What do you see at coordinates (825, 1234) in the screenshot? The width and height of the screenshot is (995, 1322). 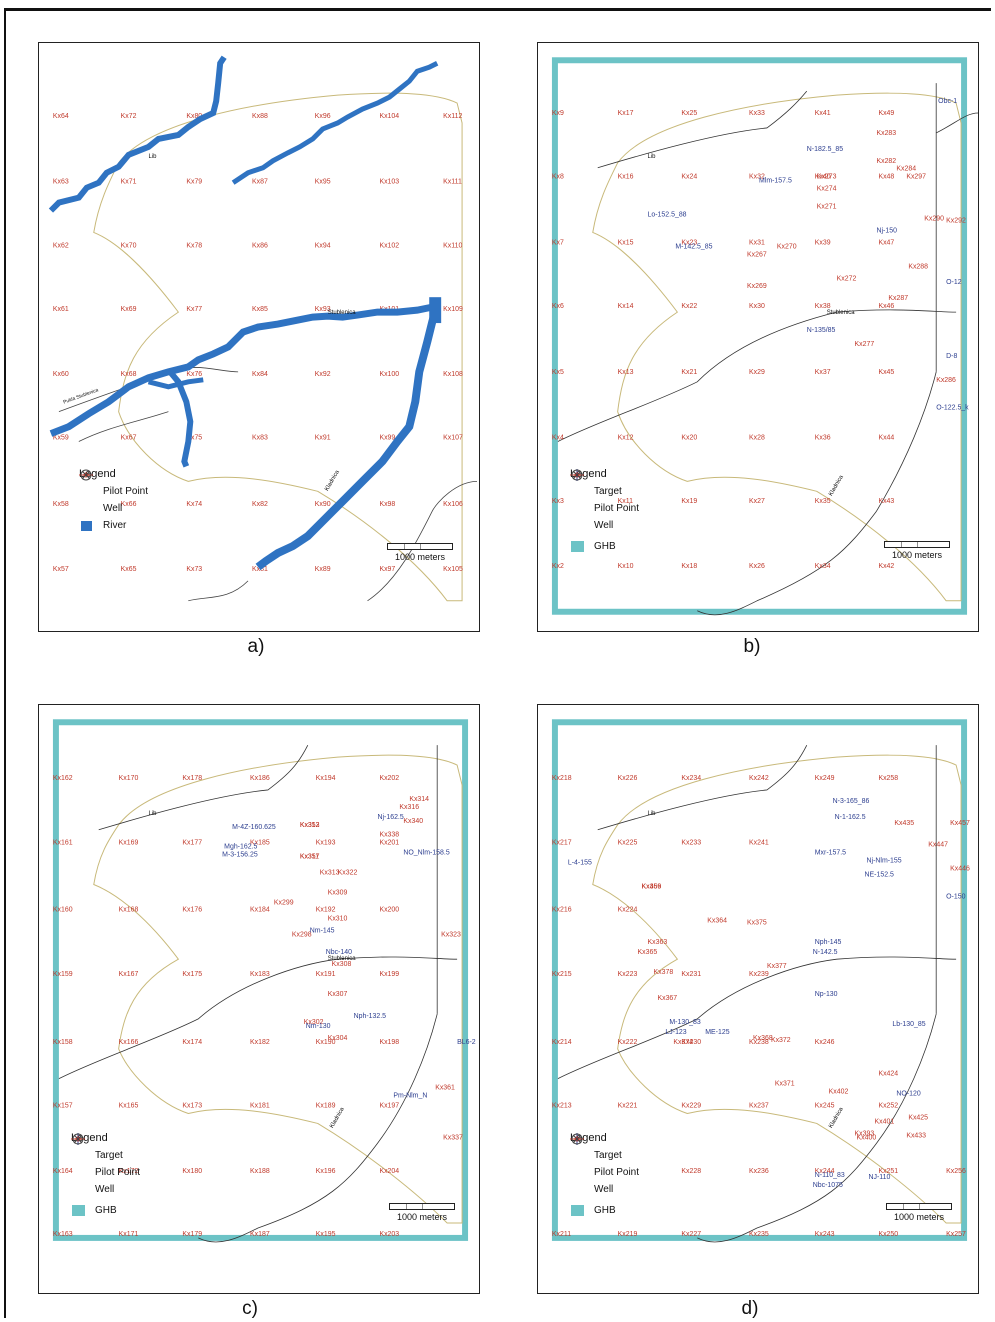 I see `pilot-point-label-31: Kx243` at bounding box center [825, 1234].